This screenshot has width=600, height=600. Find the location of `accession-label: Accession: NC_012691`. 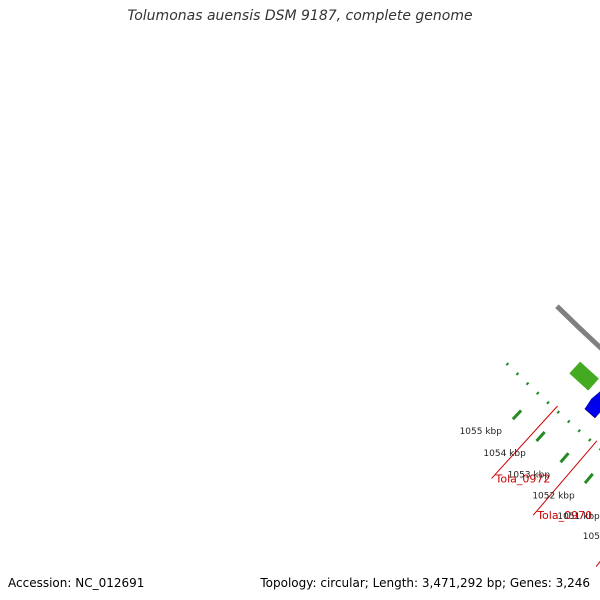

accession-label: Accession: NC_012691 is located at coordinates (76, 583).